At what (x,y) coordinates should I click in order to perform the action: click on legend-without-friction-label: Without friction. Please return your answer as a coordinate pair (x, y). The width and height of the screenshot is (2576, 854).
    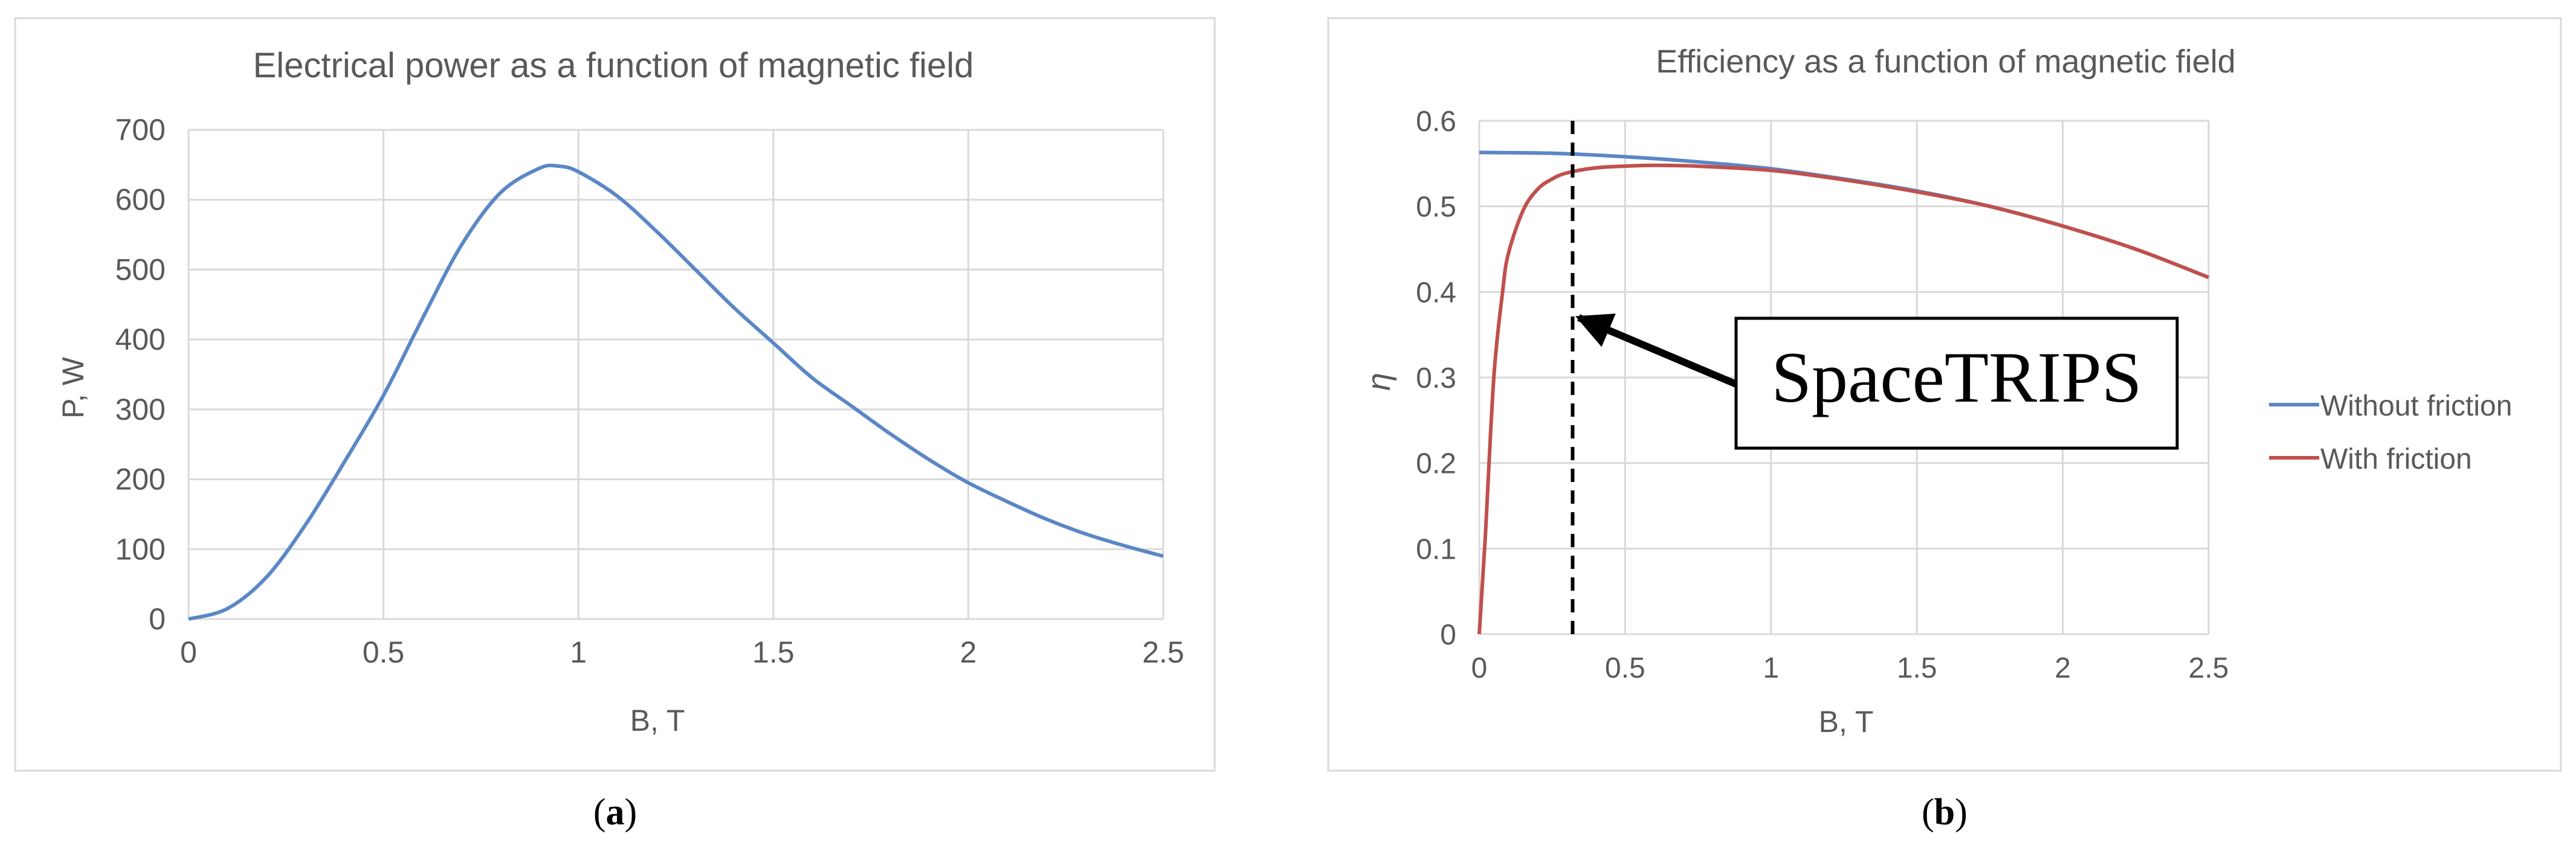
    Looking at the image, I should click on (2416, 406).